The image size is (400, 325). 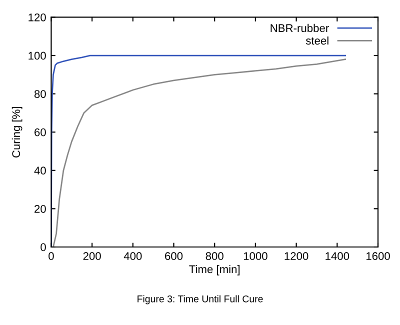 What do you see at coordinates (43, 247) in the screenshot?
I see `y-tick-label: 0` at bounding box center [43, 247].